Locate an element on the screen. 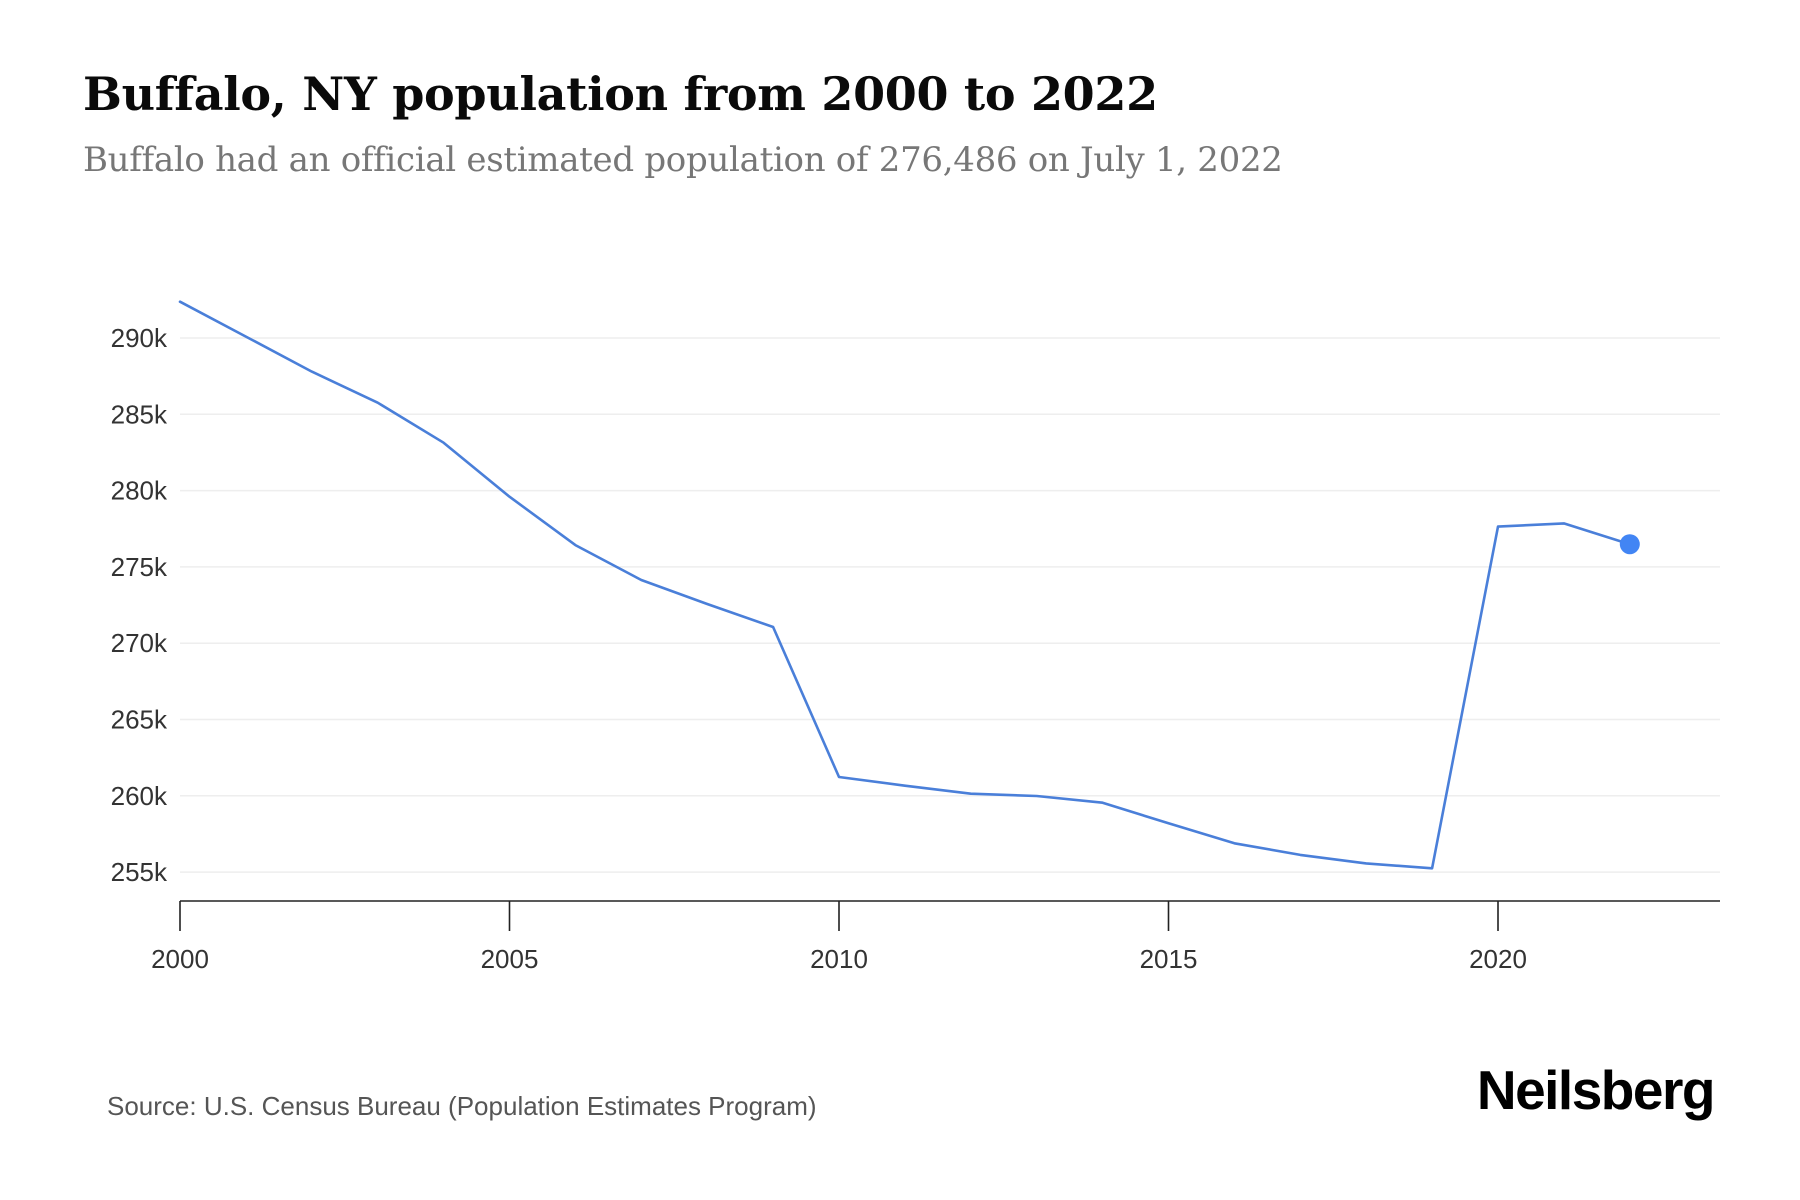  chart-title: Buffalo, NY population from 2000 to 2022 is located at coordinates (620, 94).